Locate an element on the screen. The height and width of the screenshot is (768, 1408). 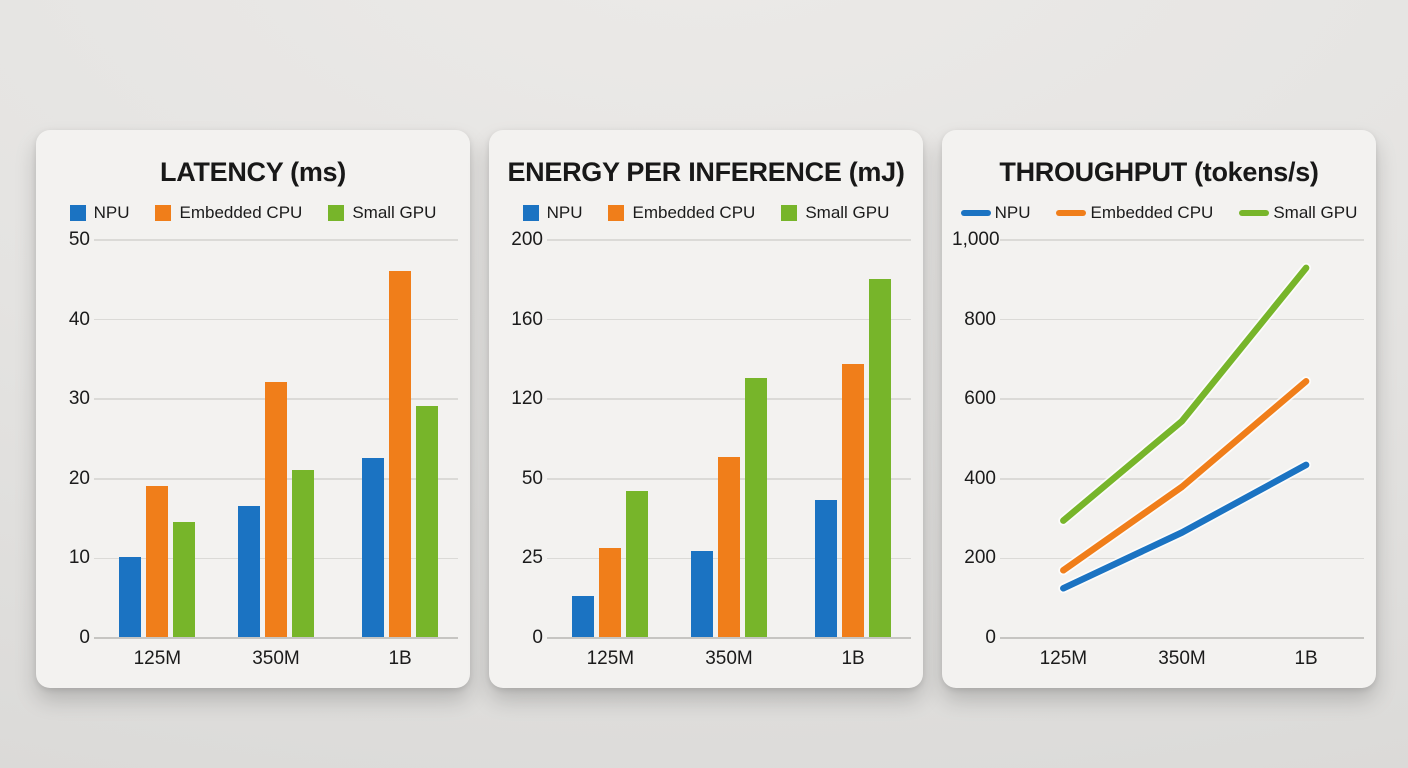
y-tick-label: 200 is located at coordinates (980, 558).